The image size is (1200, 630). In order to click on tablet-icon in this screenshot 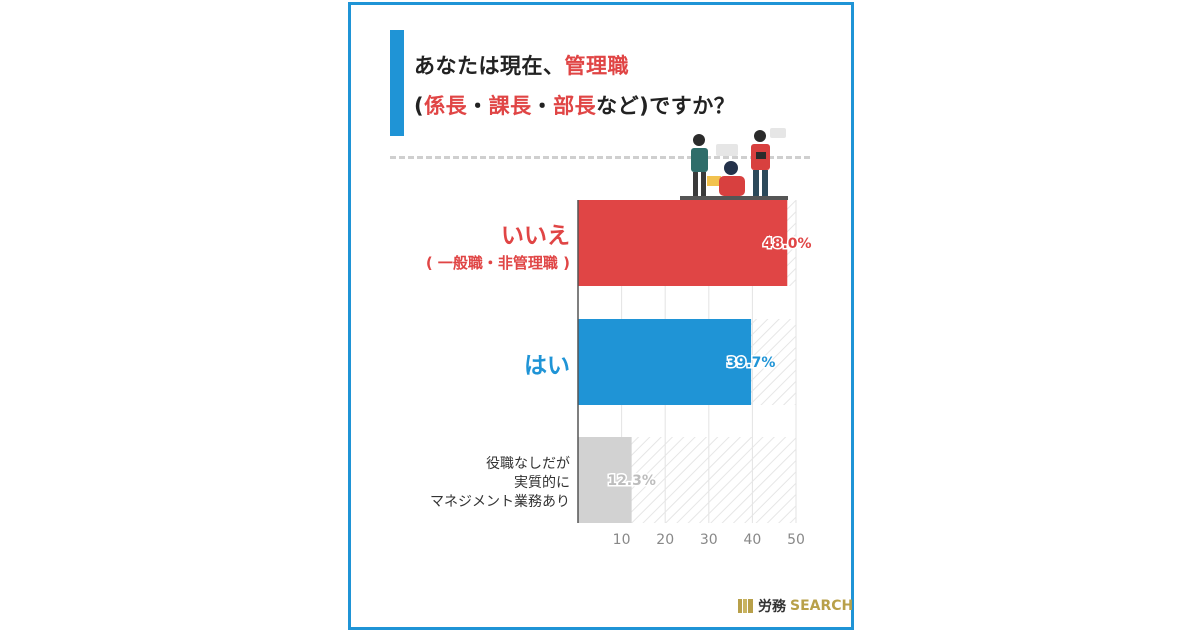, I will do `click(761, 155)`.